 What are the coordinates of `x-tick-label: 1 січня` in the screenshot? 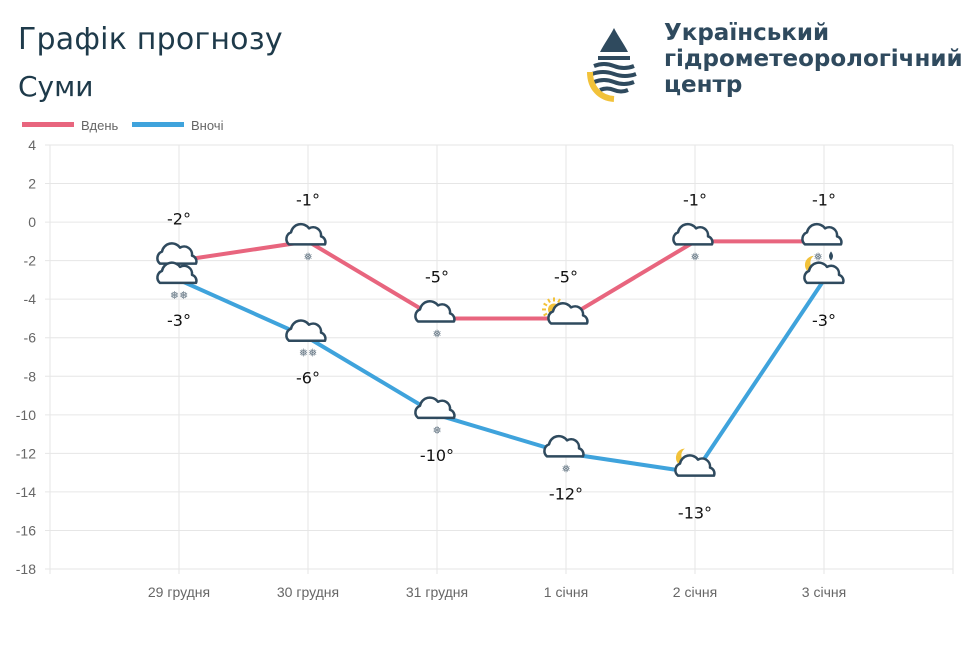 It's located at (566, 592).